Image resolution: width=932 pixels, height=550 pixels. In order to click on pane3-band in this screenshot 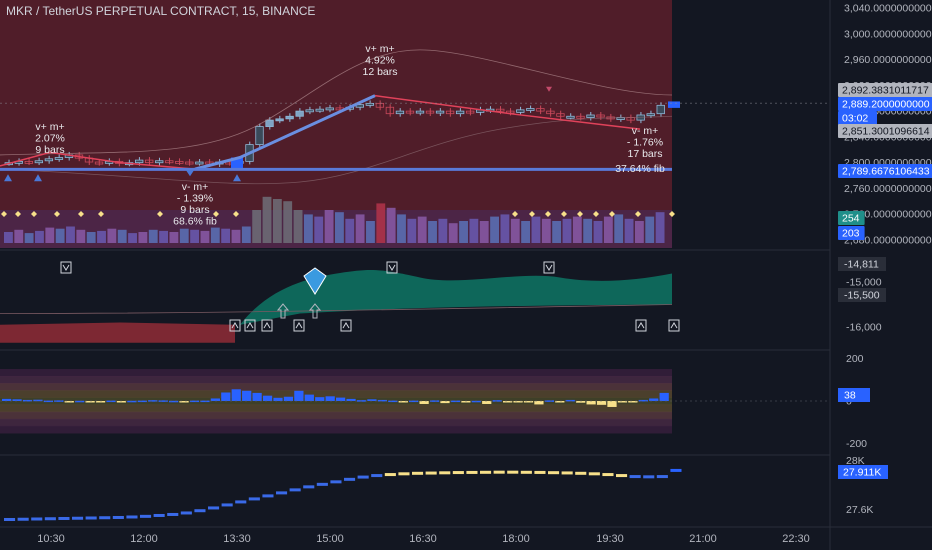, I will do `click(336, 422)`.